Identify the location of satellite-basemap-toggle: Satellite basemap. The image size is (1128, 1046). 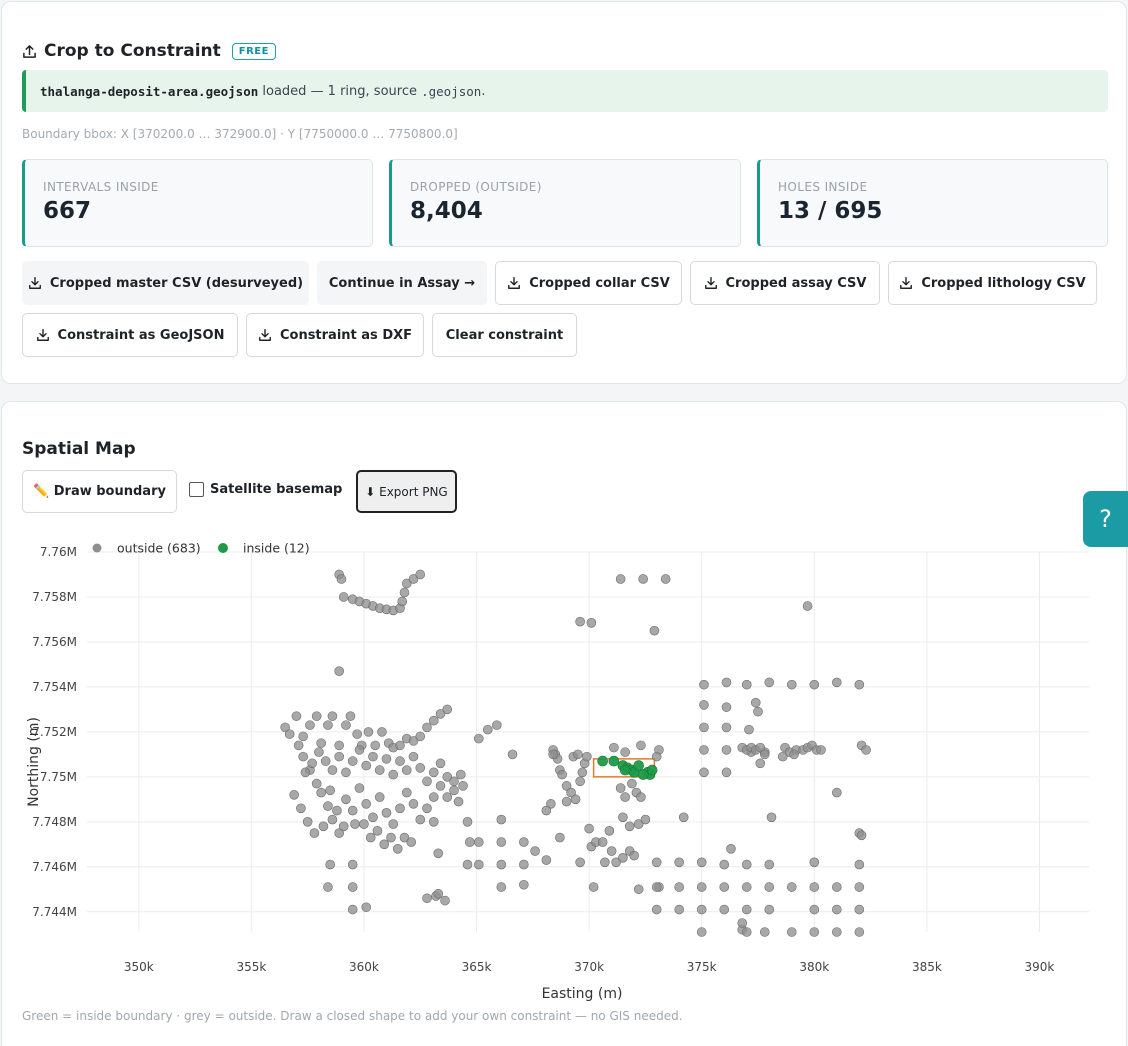
(265, 489).